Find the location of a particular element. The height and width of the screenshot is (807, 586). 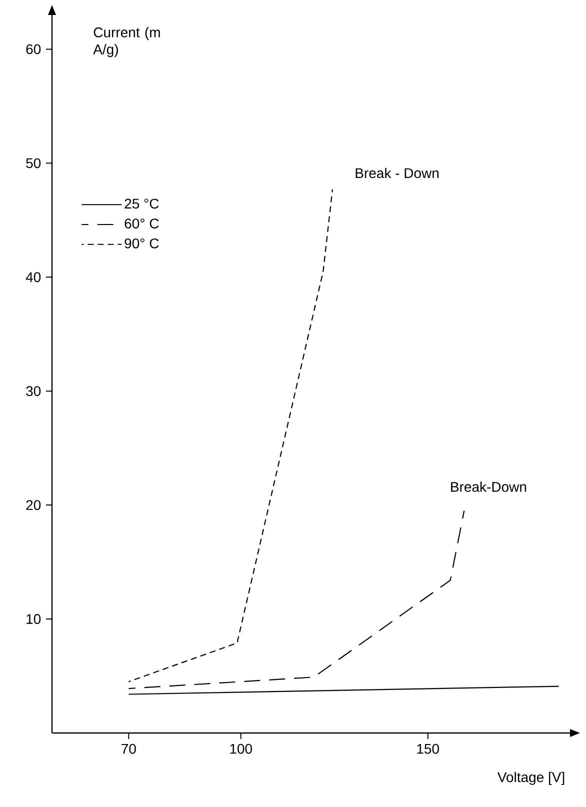

y-tick-label: 60 is located at coordinates (33, 49).